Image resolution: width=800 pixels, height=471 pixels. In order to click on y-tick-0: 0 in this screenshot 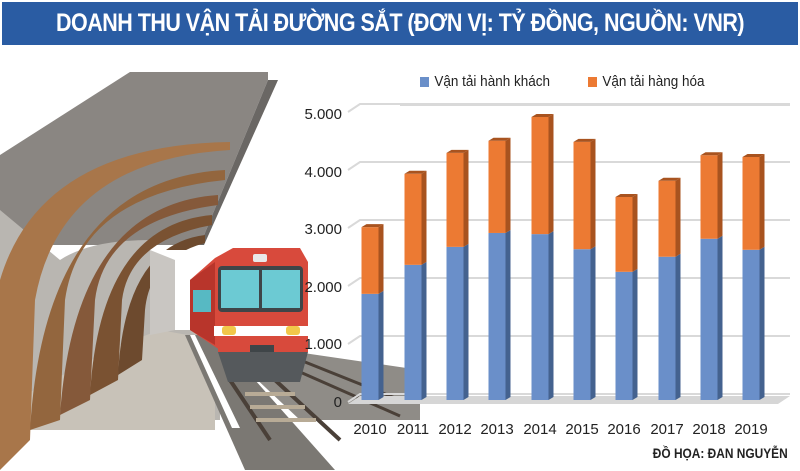, I will do `click(337, 402)`.